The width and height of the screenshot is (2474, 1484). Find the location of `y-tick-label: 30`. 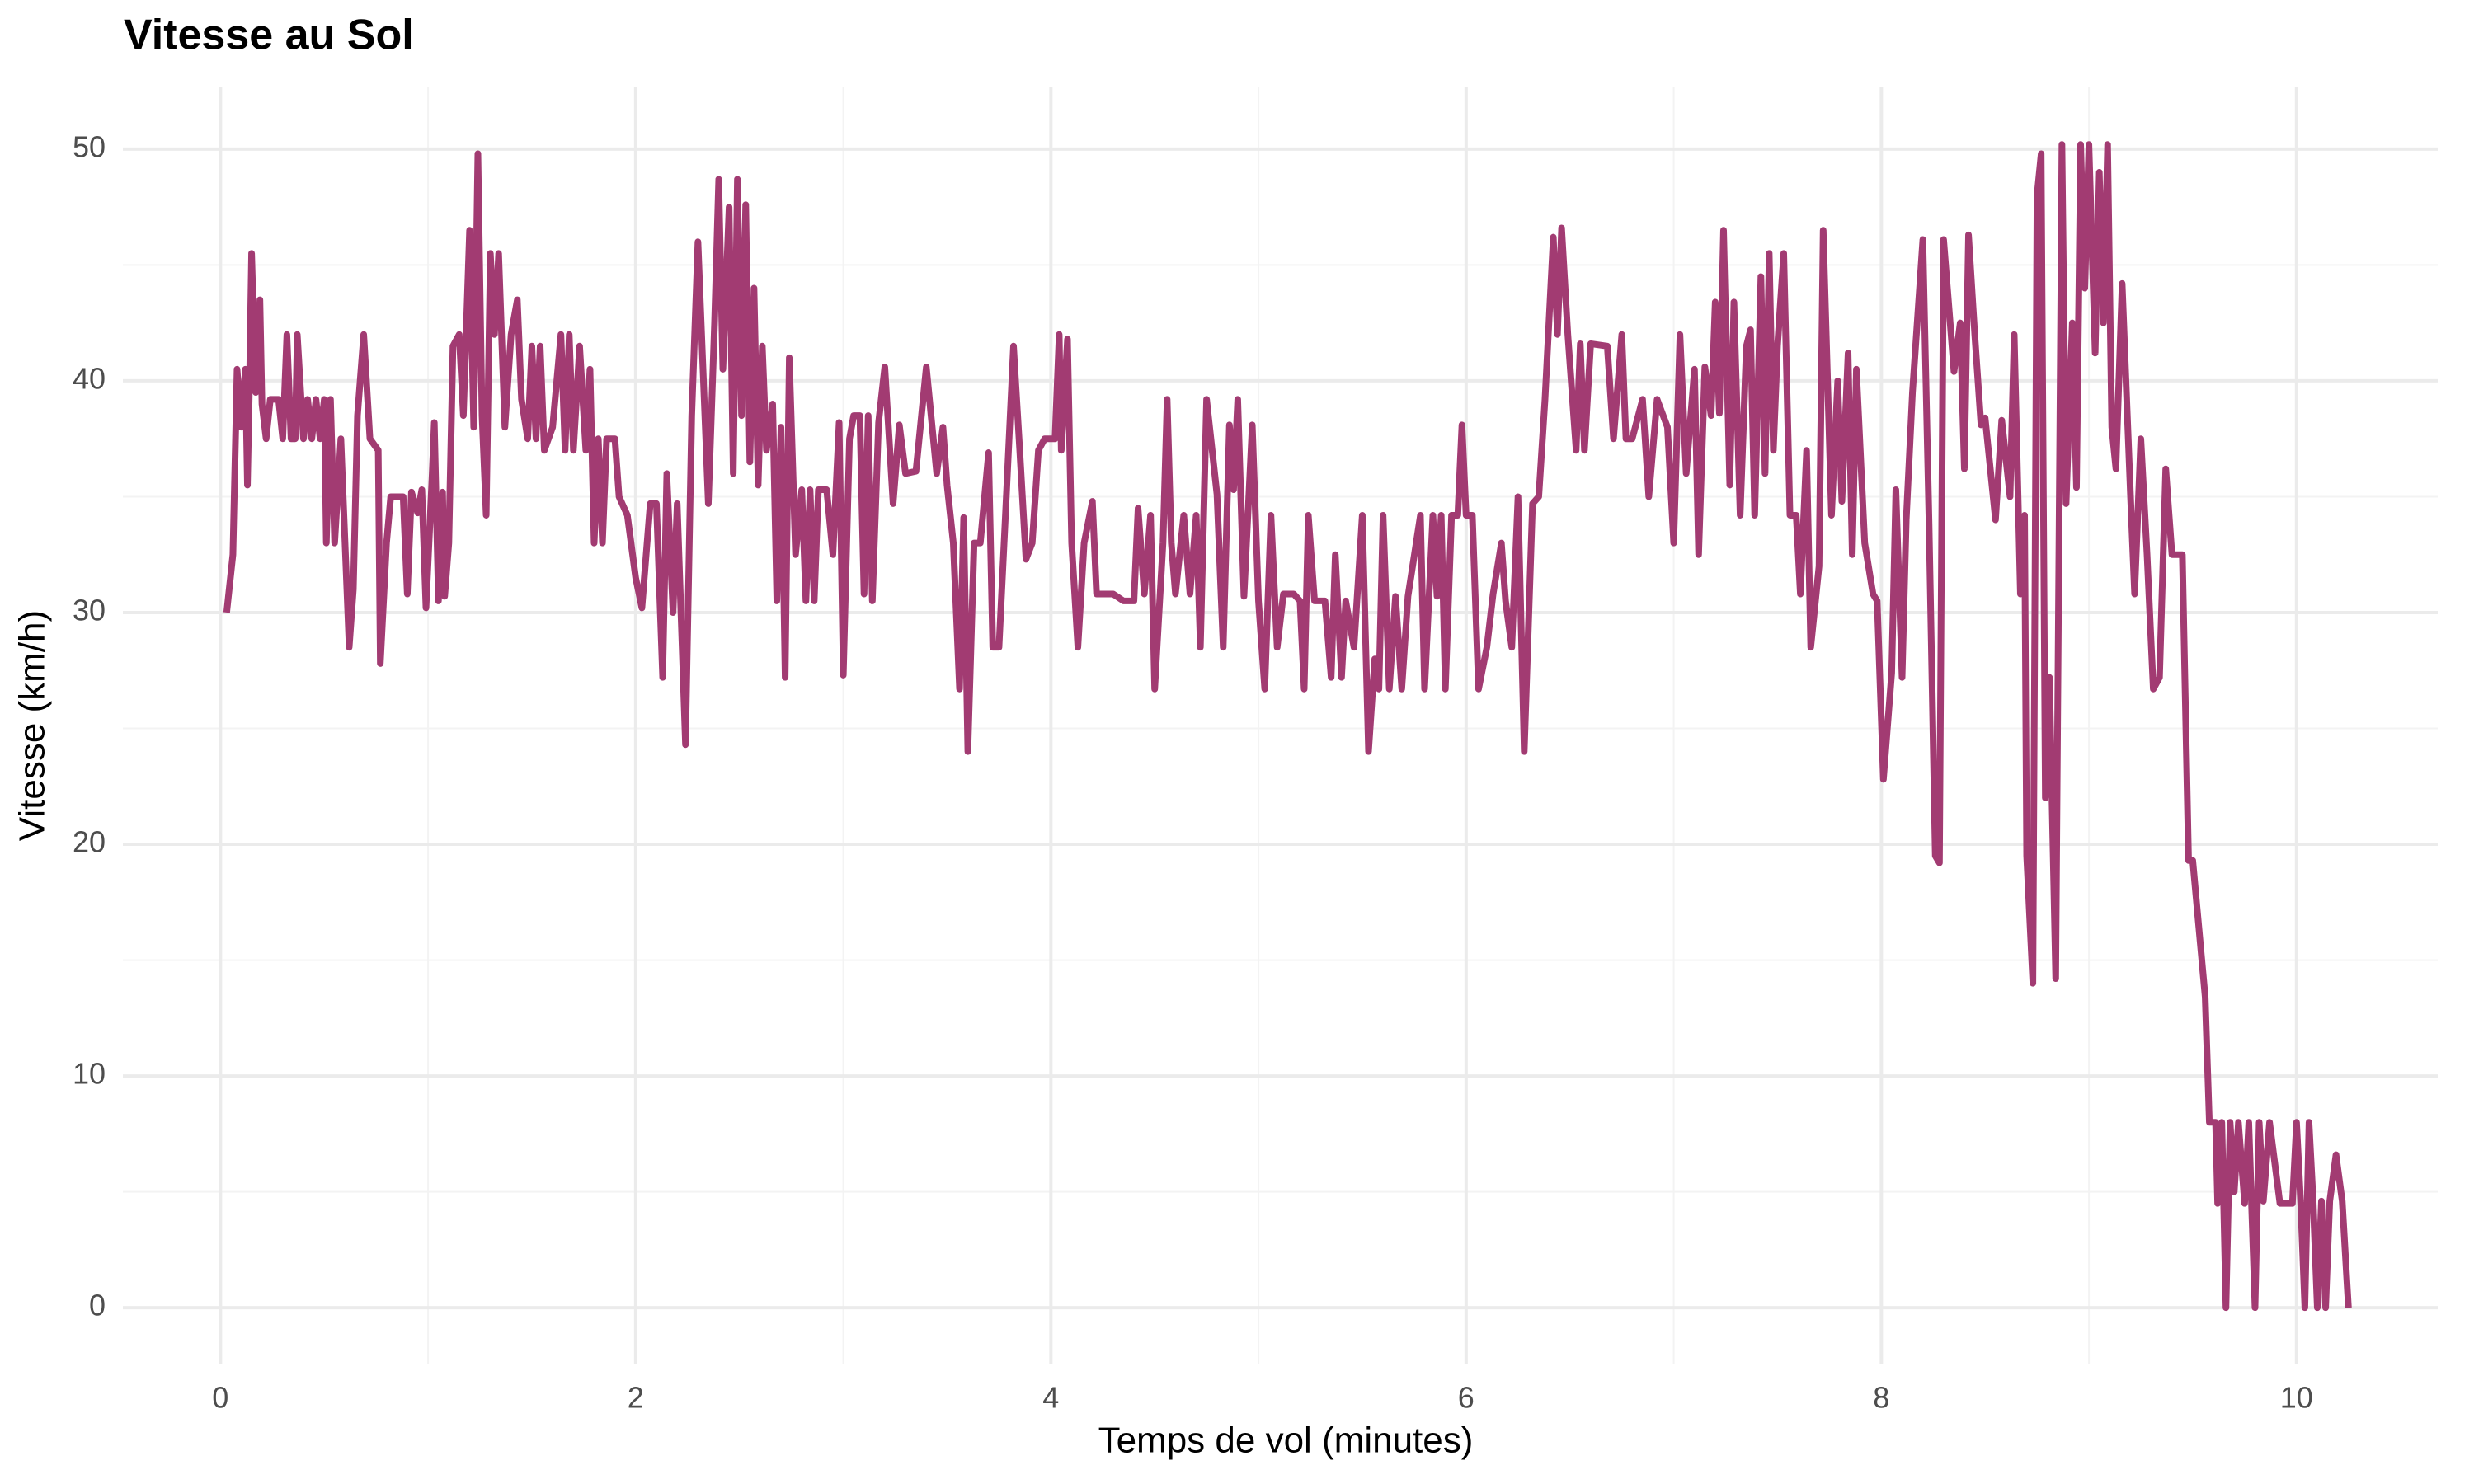

y-tick-label: 30 is located at coordinates (89, 610).